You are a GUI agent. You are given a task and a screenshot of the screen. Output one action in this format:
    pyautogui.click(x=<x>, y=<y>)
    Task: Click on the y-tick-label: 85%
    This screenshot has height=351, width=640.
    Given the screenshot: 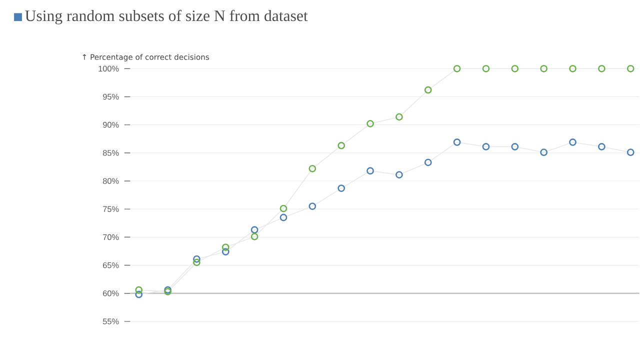 What is the action you would take?
    pyautogui.click(x=110, y=153)
    